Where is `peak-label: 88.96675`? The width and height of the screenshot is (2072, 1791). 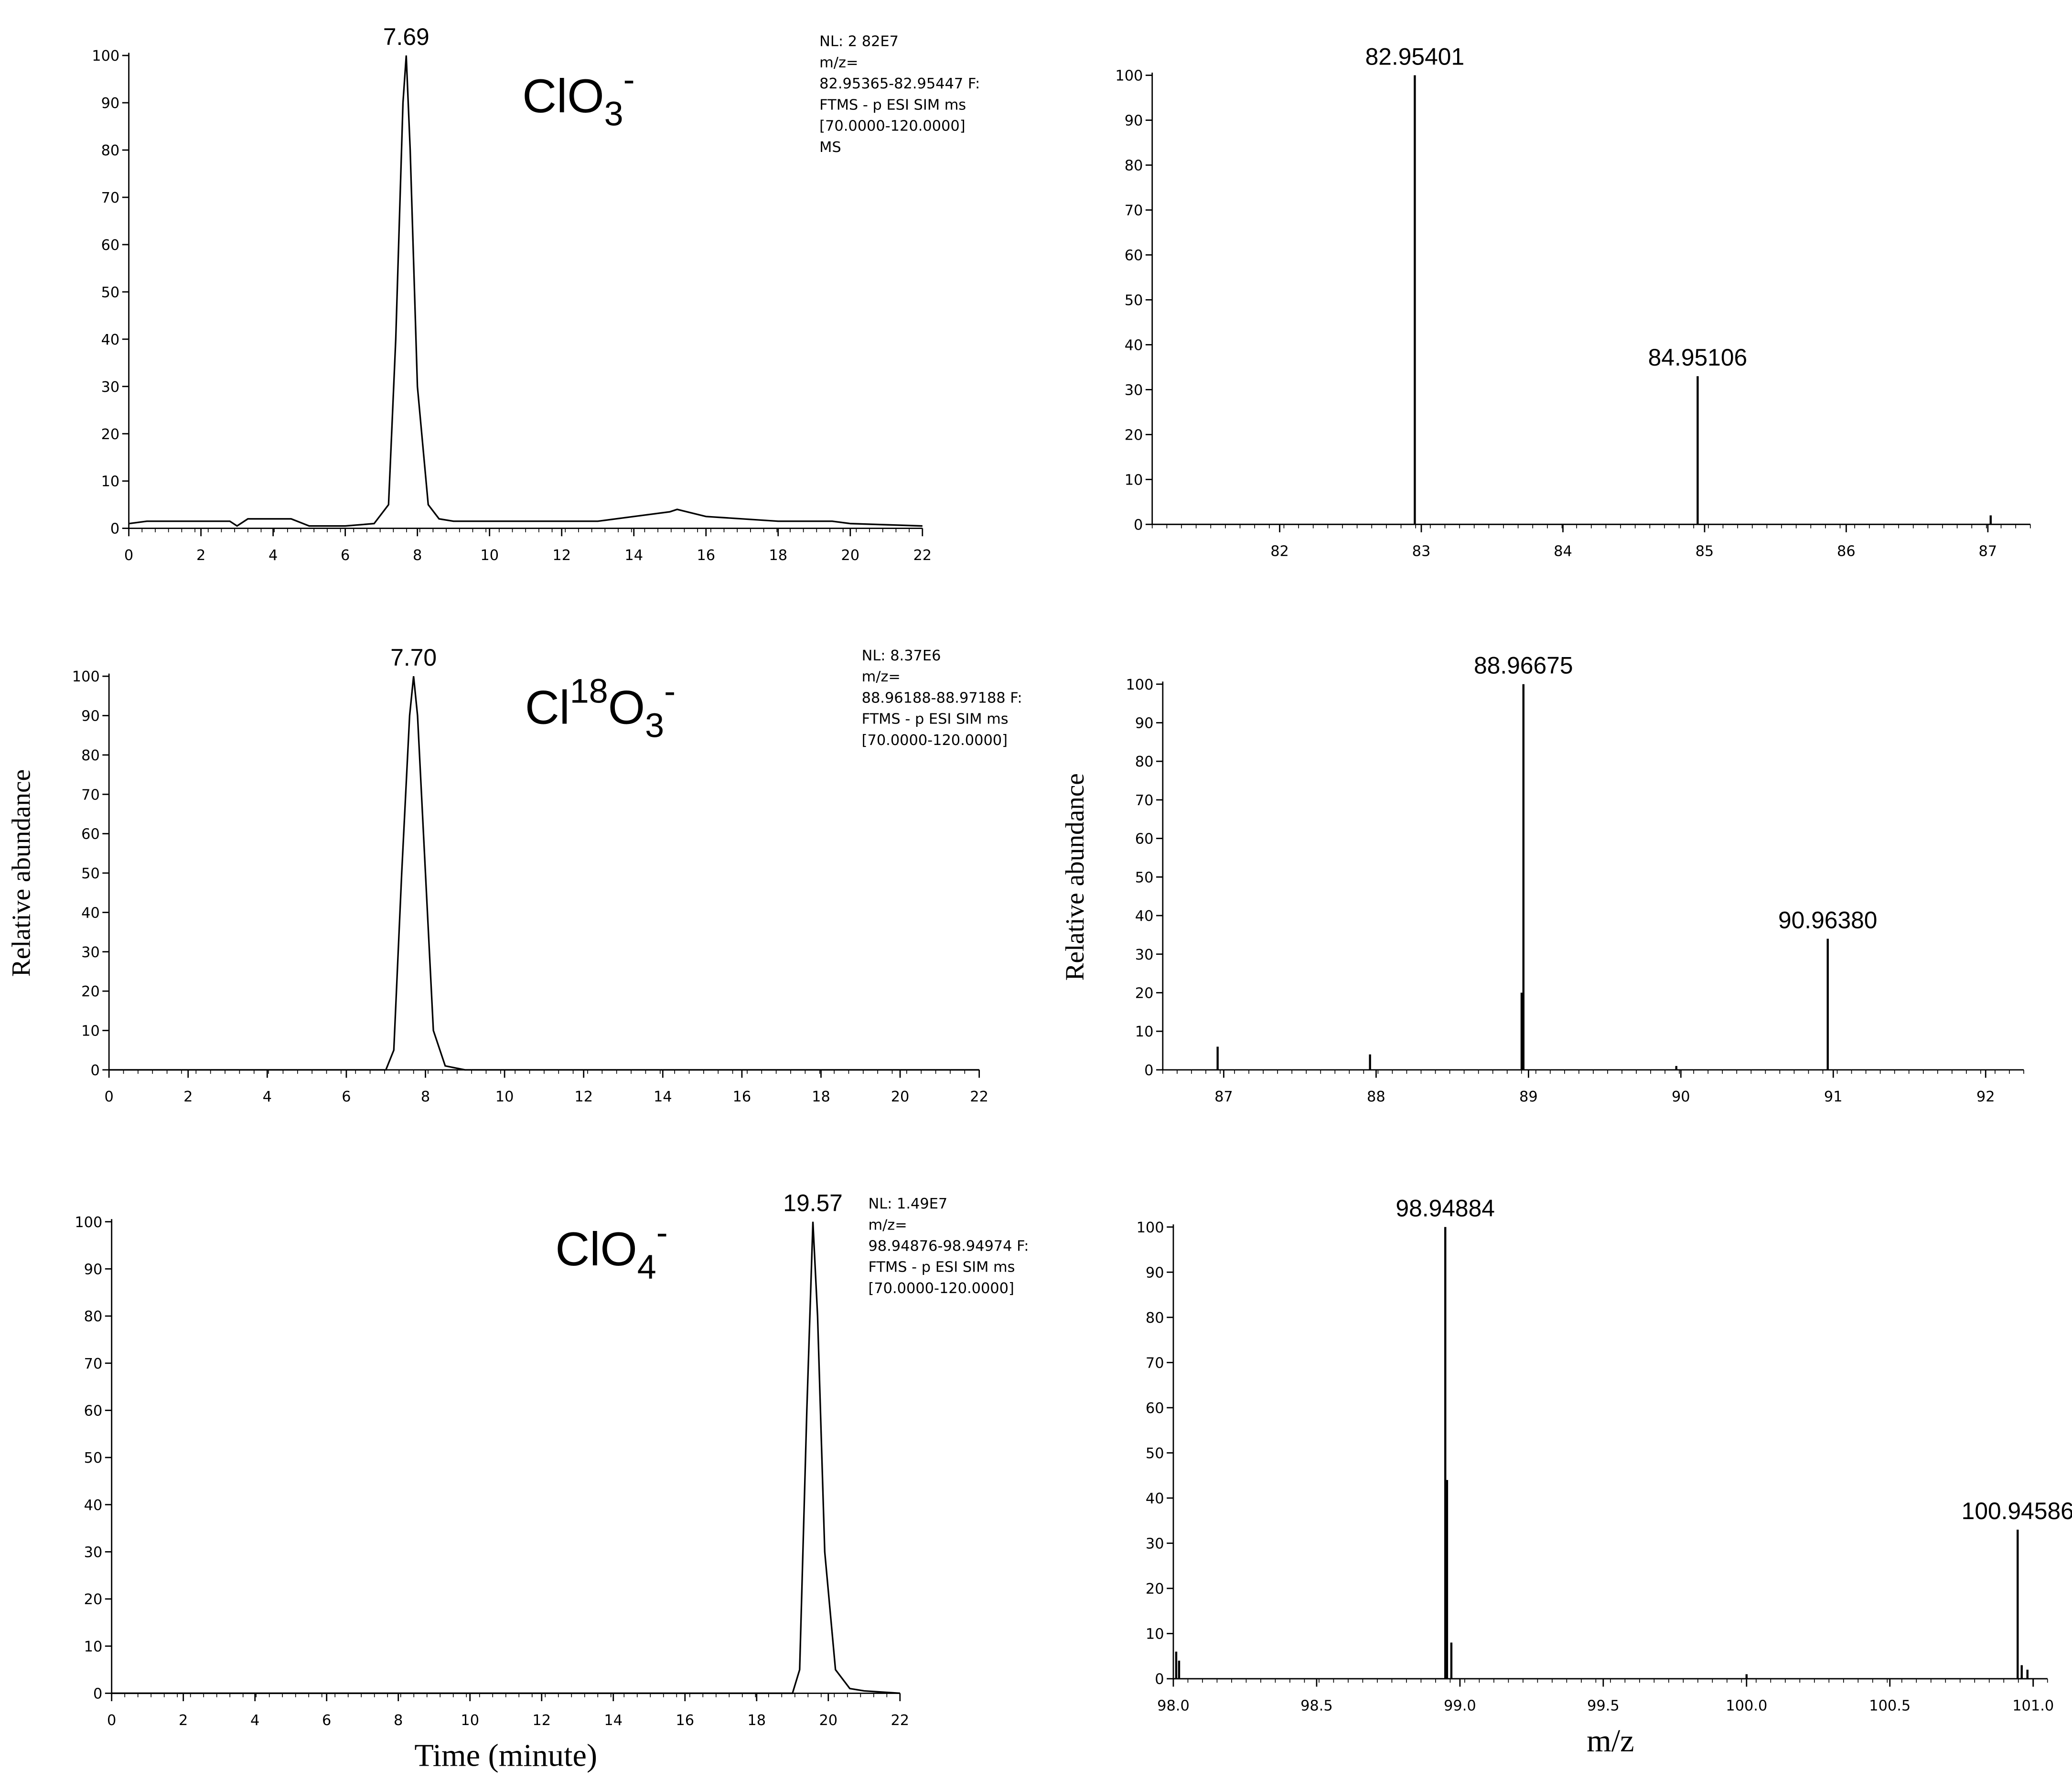
peak-label: 88.96675 is located at coordinates (1523, 665).